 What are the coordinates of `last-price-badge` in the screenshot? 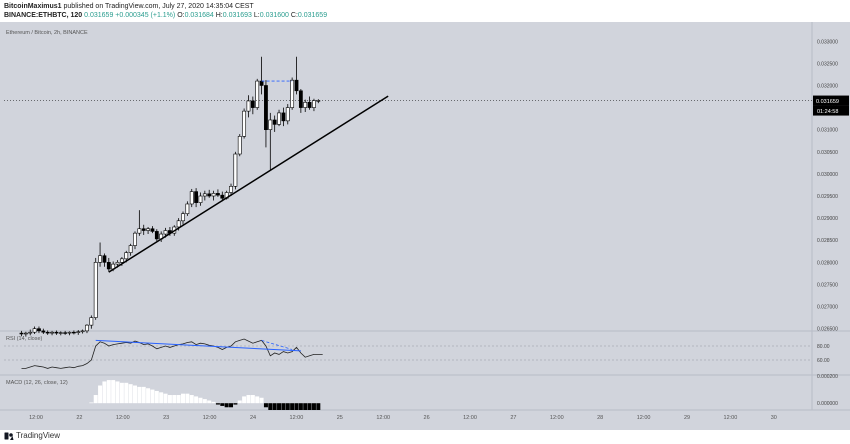 It's located at (831, 100).